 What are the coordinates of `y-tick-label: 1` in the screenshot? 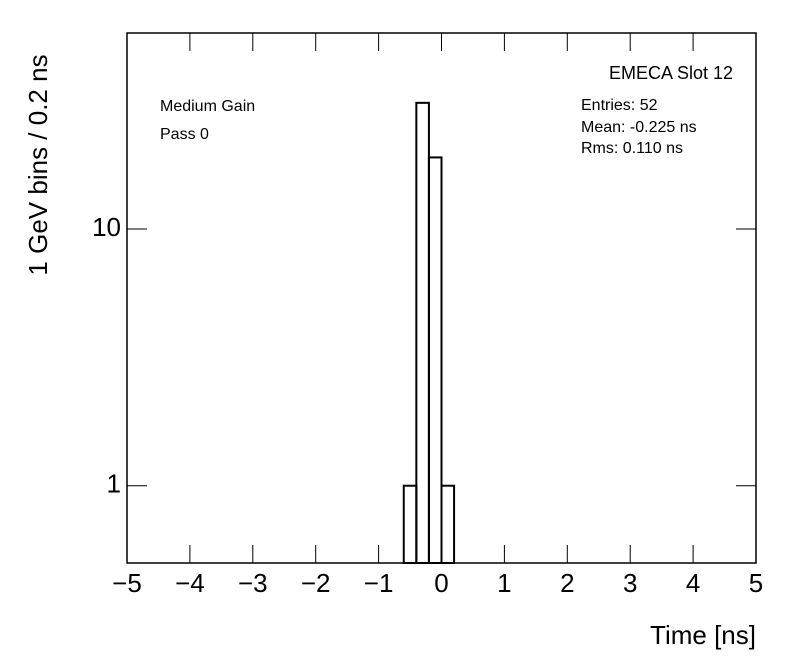 It's located at (114, 484).